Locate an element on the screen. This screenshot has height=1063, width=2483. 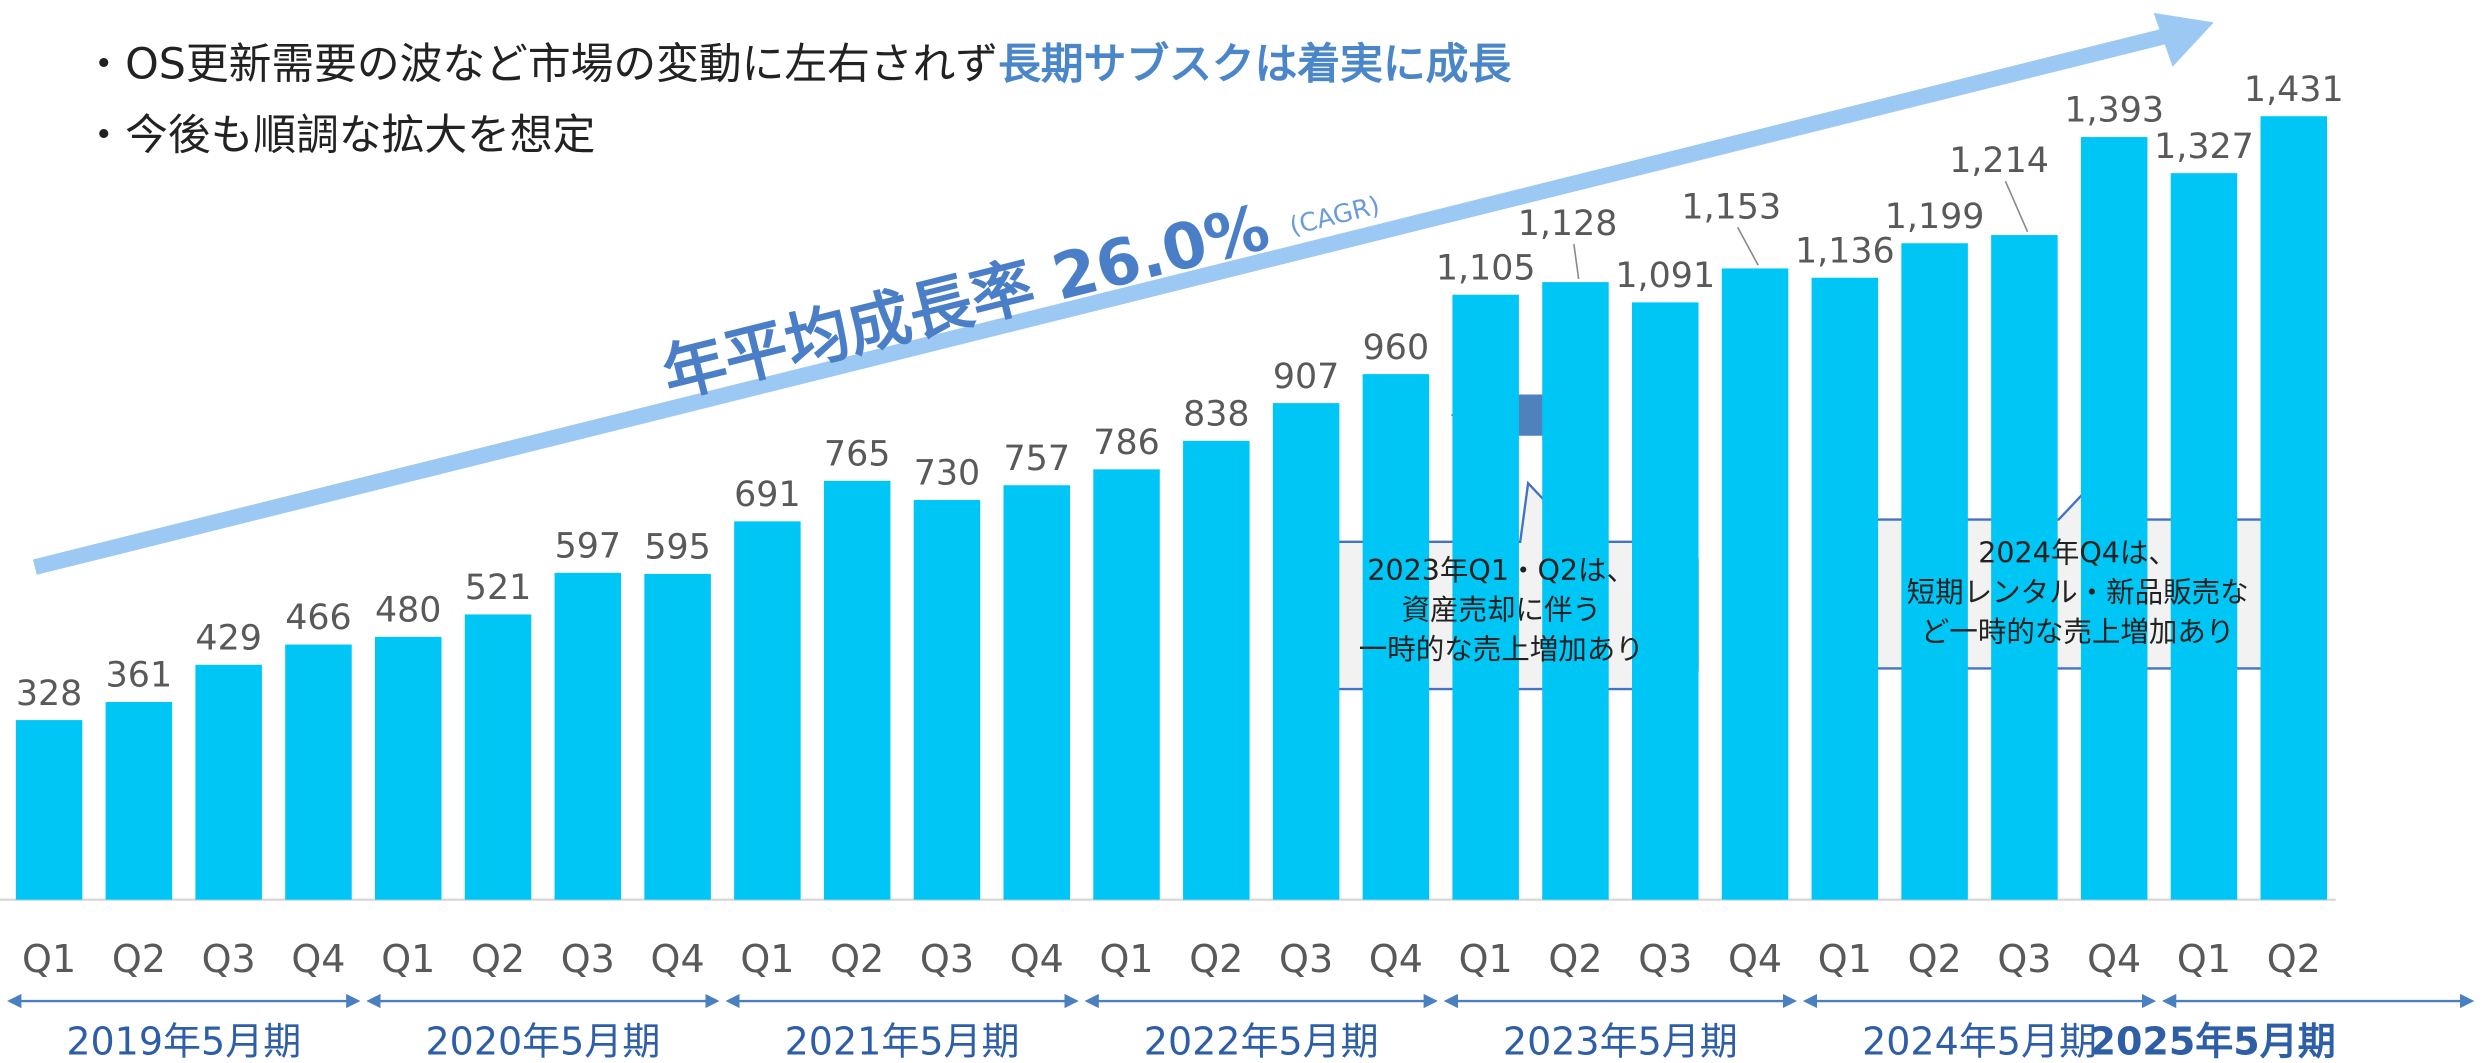
group-label: 2024年5月期 is located at coordinates (1979, 1041).